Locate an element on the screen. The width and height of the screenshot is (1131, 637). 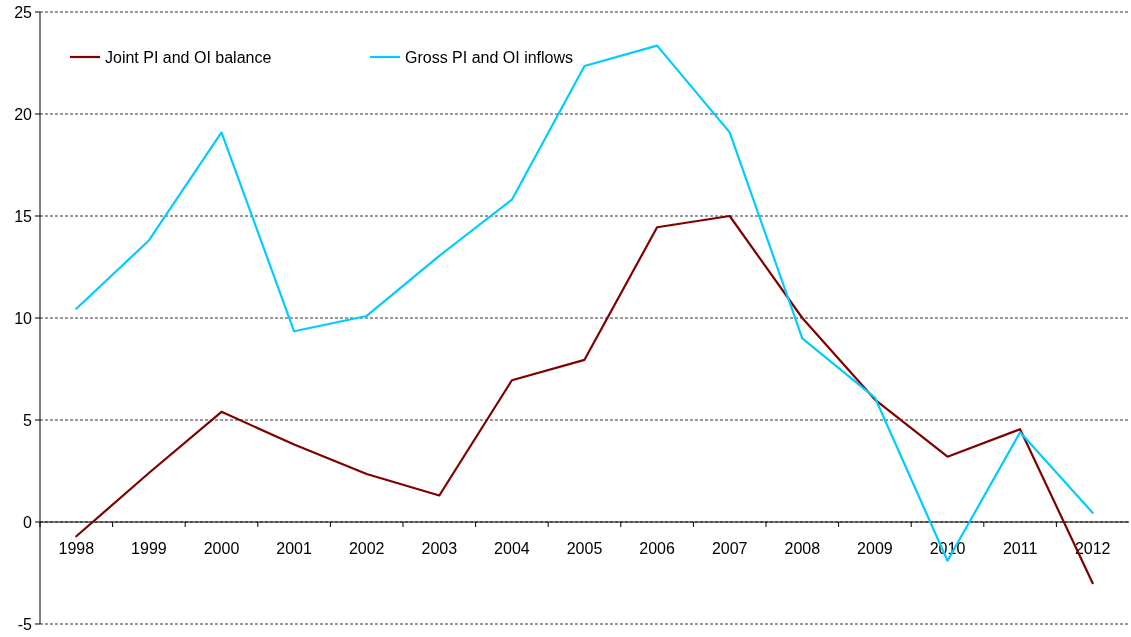
x-tick-label: 2008 is located at coordinates (802, 548).